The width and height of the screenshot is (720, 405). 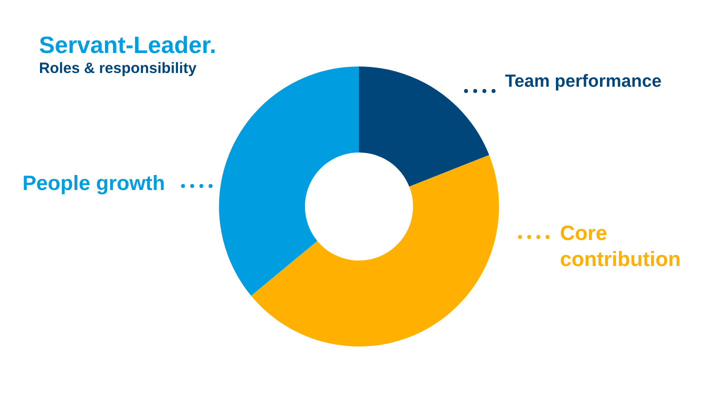 What do you see at coordinates (583, 82) in the screenshot?
I see `slice-label: Team performance` at bounding box center [583, 82].